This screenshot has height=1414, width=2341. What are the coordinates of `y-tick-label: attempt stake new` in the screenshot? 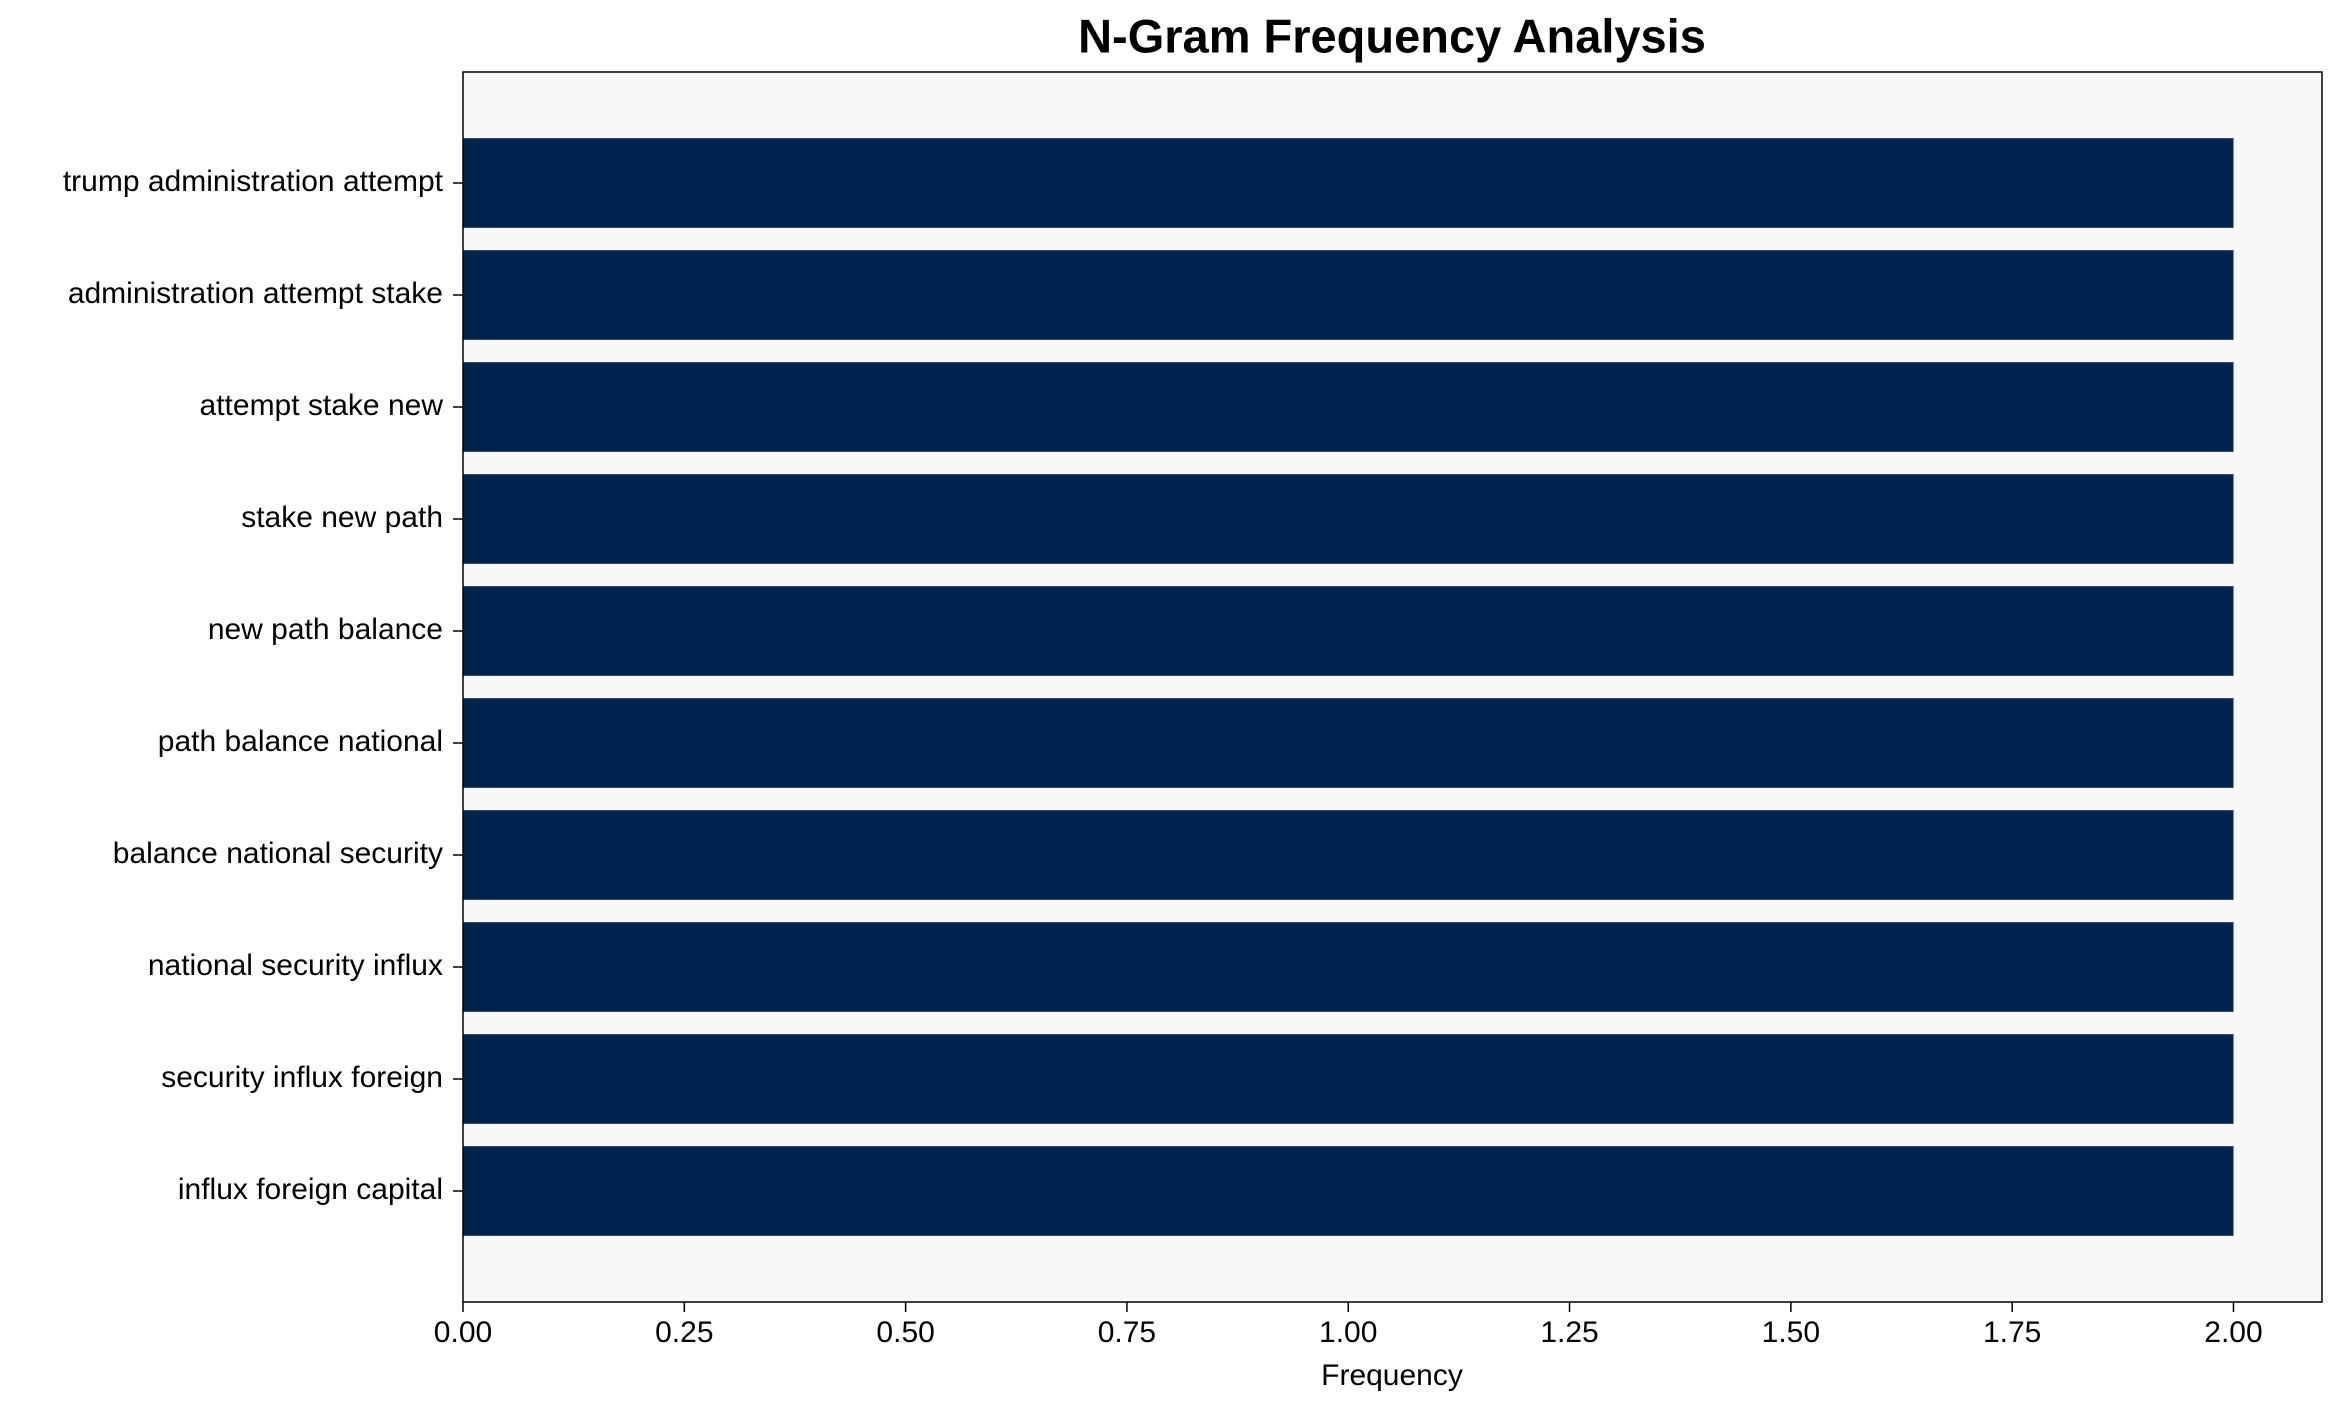 It's located at (322, 405).